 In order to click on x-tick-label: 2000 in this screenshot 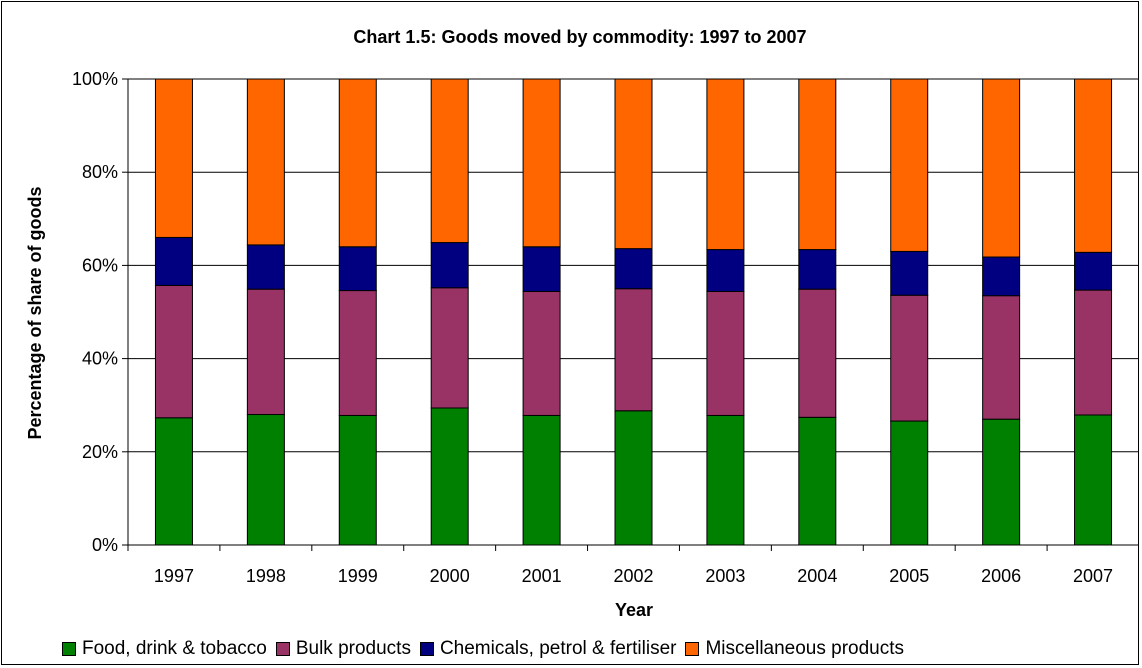, I will do `click(450, 576)`.